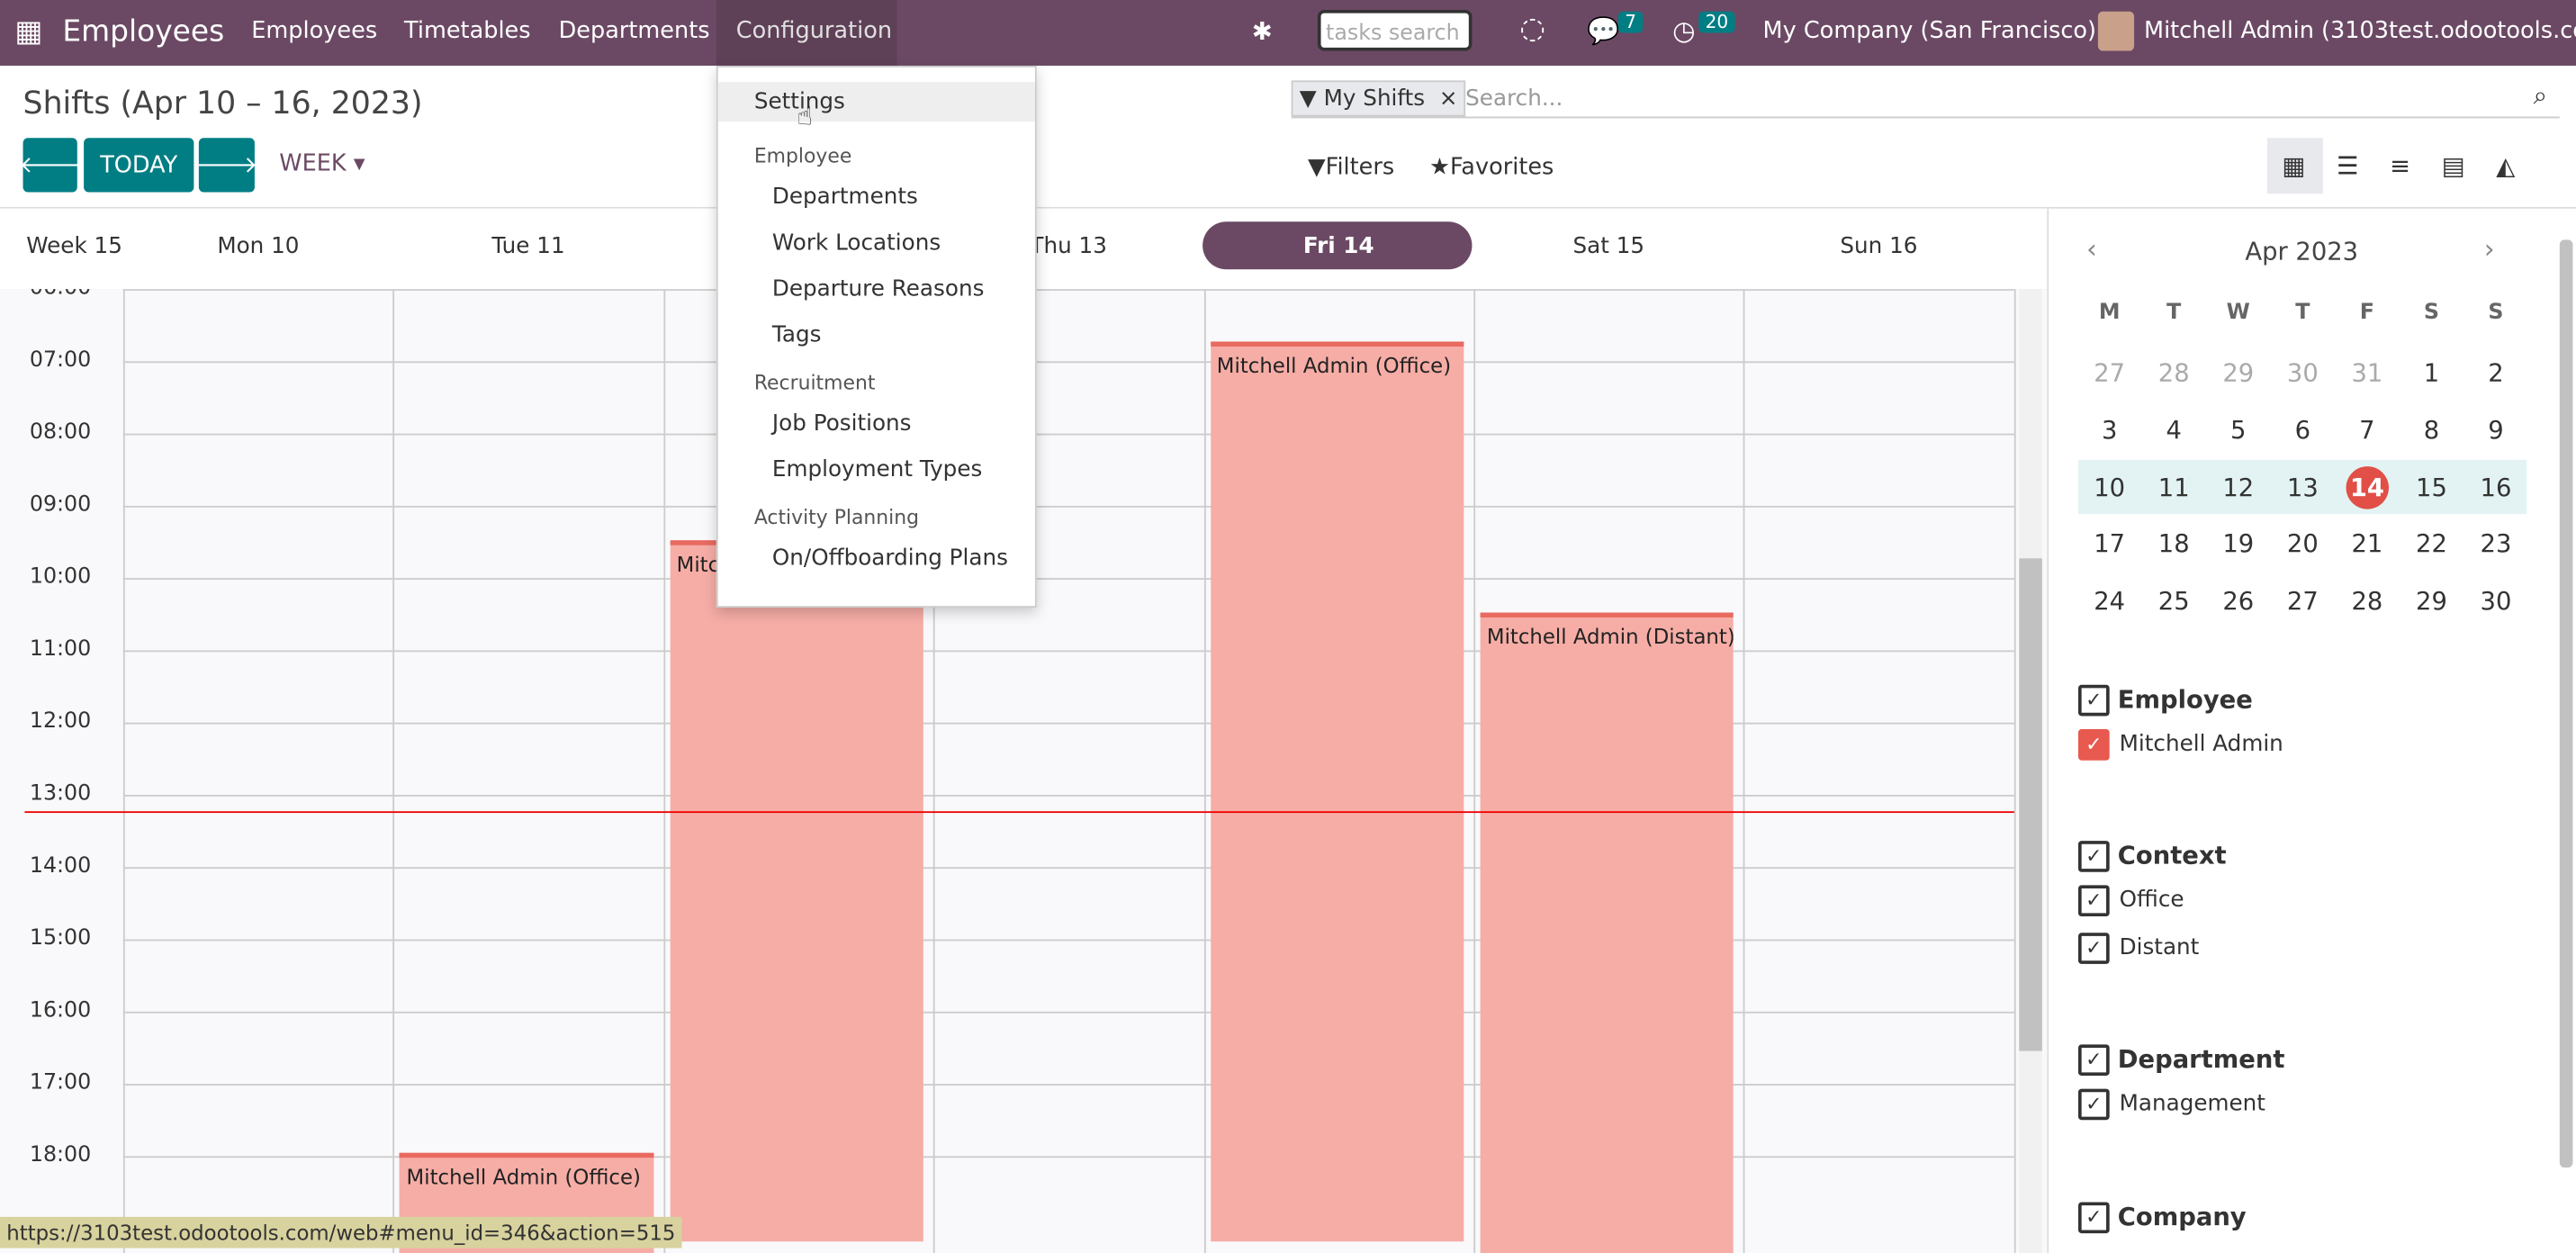 Image resolution: width=2576 pixels, height=1253 pixels. What do you see at coordinates (2110, 487) in the screenshot?
I see `day-cell: 10` at bounding box center [2110, 487].